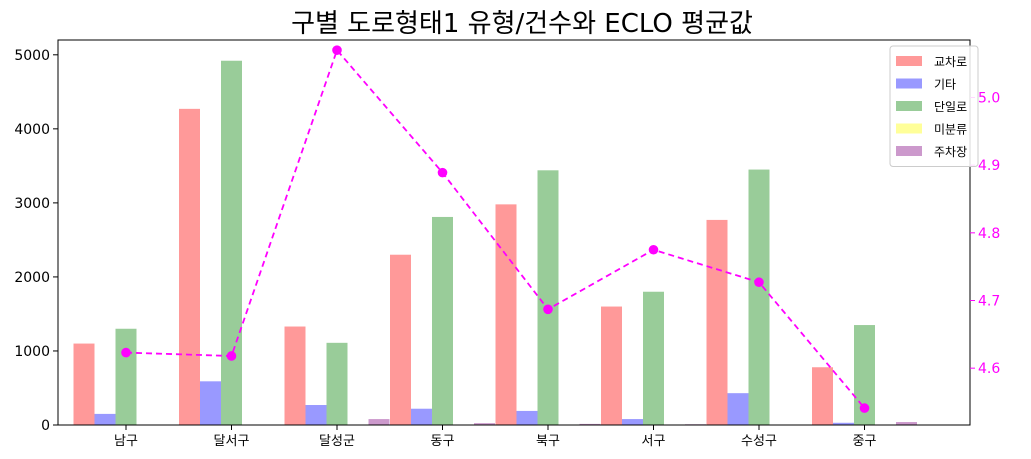 The height and width of the screenshot is (459, 1031). What do you see at coordinates (950, 130) in the screenshot?
I see `legend-label: 미분류` at bounding box center [950, 130].